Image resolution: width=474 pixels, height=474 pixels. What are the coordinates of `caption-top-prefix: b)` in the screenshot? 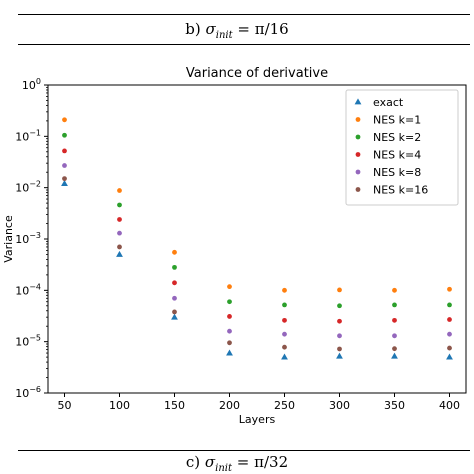 It's located at (195, 29).